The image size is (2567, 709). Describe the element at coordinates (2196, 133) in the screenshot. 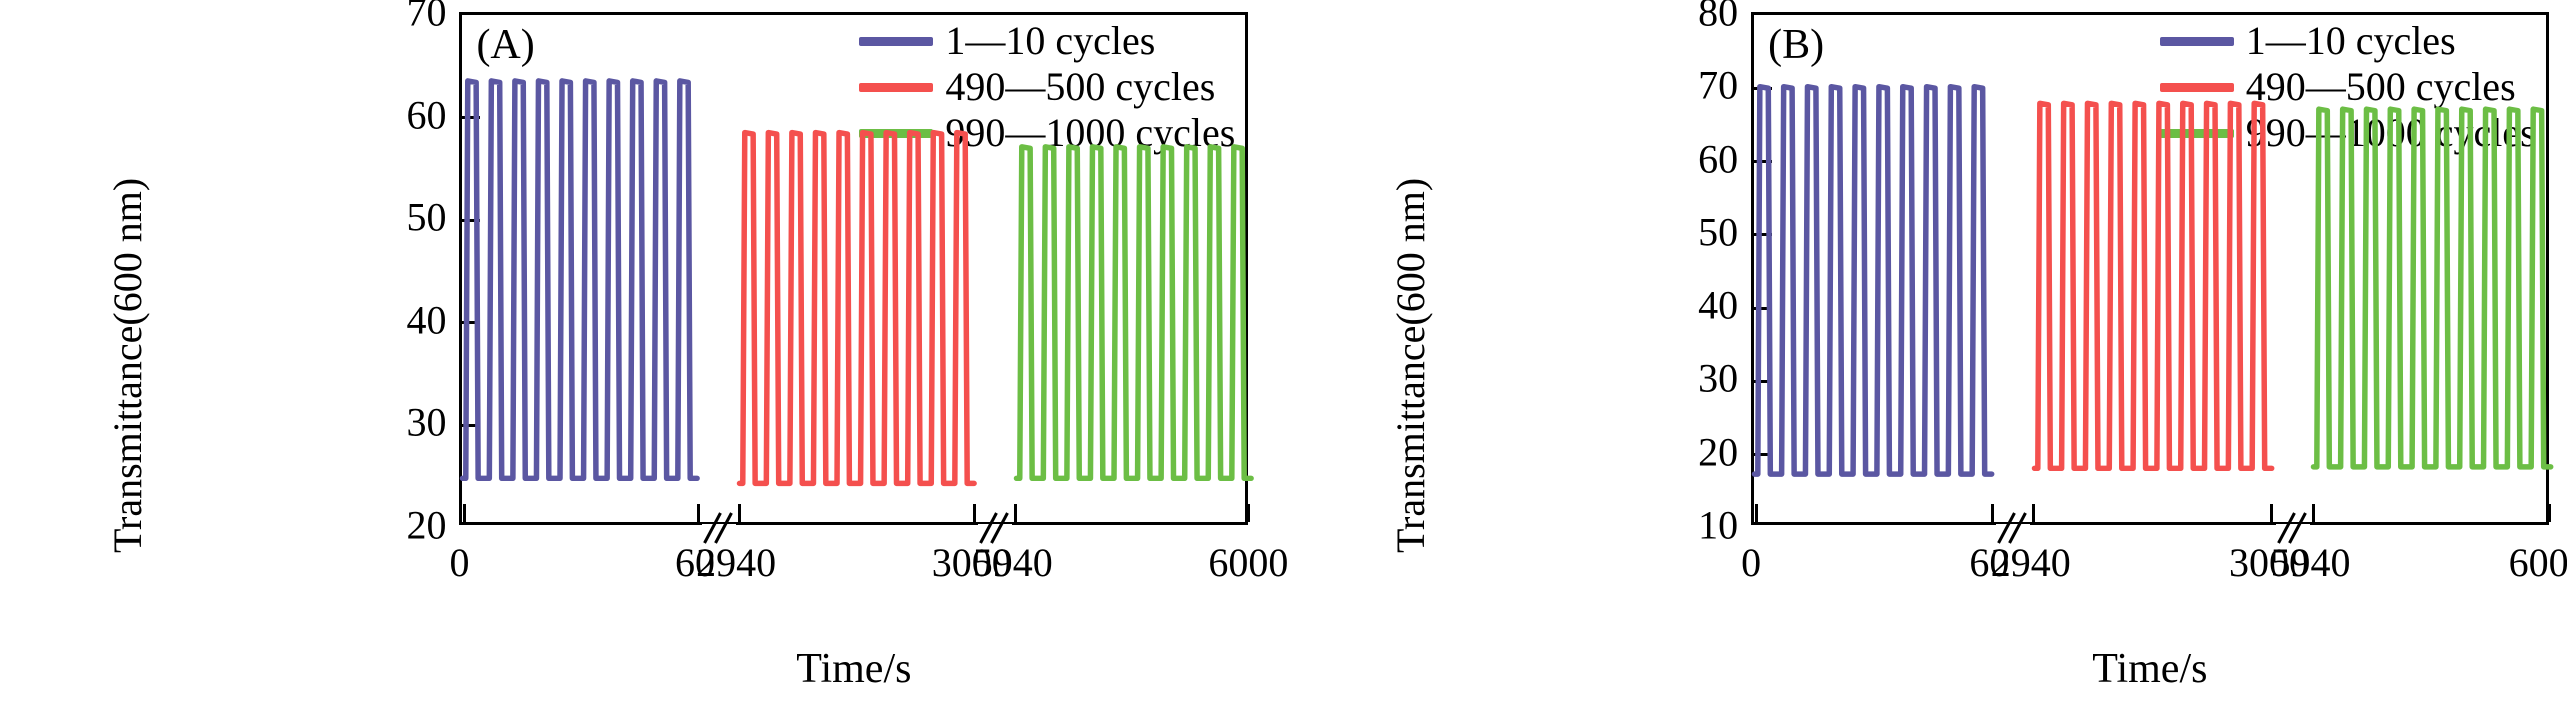

I see `legend-swatch-green` at that location.